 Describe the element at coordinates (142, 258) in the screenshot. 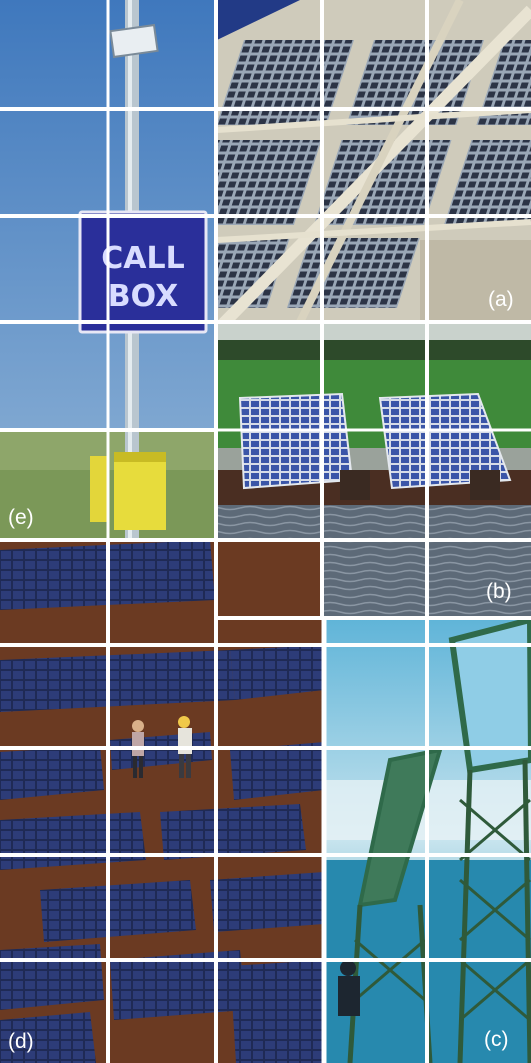

I see `sign-line-call: CALL` at that location.